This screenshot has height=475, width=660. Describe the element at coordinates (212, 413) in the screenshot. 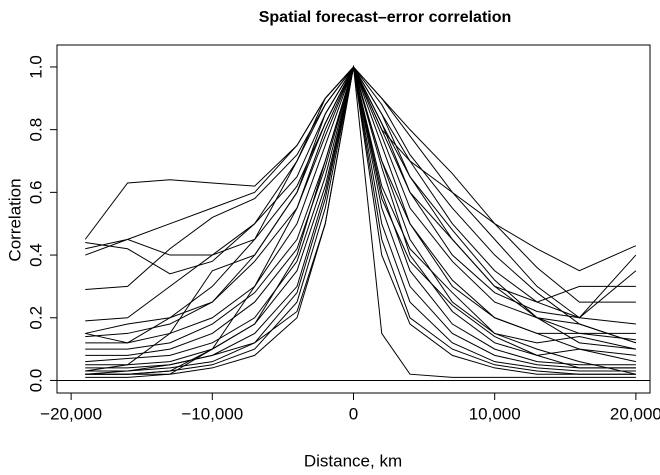

I see `x-tick-label: −10,000` at that location.